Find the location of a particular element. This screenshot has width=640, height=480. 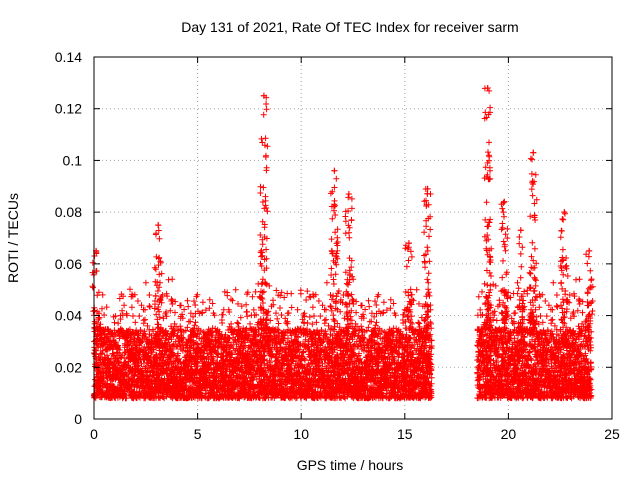

y-tick-label: 0.1 is located at coordinates (73, 160).